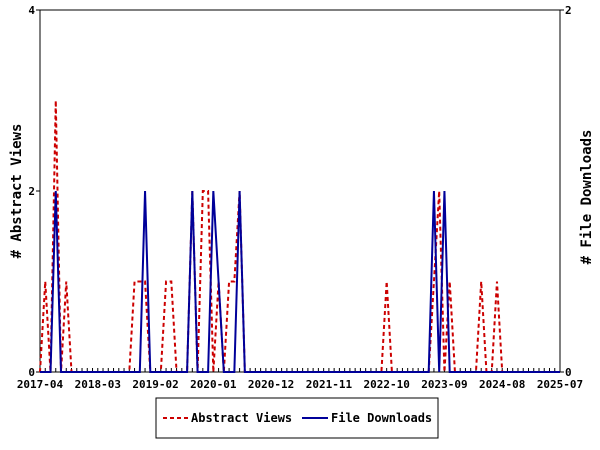  Describe the element at coordinates (98, 384) in the screenshot. I see `x-tick-label: 2018-03` at that location.